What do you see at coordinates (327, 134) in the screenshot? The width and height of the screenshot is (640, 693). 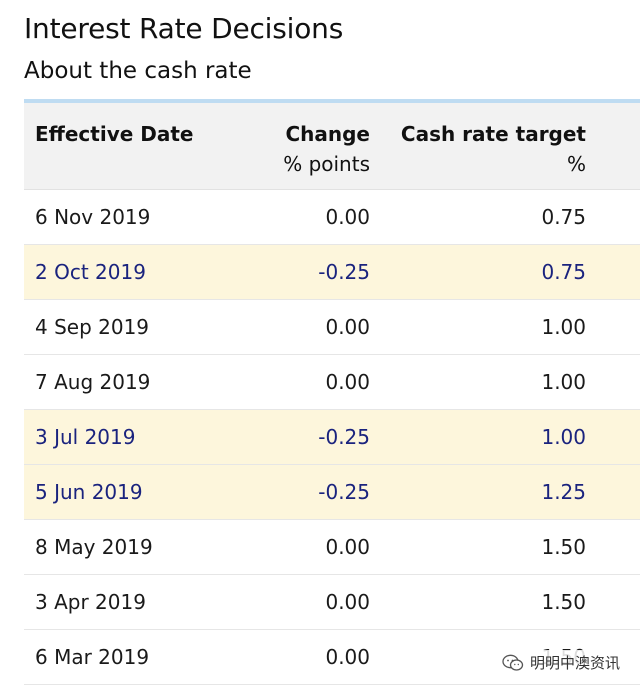 I see `header-change: Change` at bounding box center [327, 134].